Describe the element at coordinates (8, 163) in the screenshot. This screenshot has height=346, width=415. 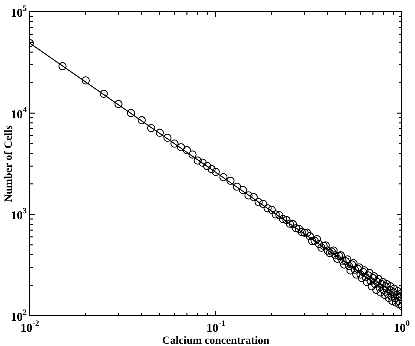
I see `y-axis-title: Number of Cells` at that location.